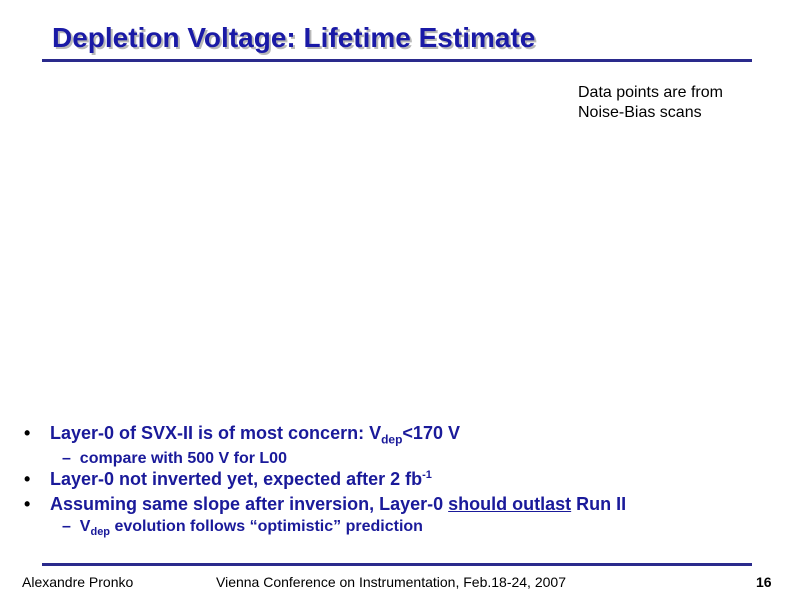 Image resolution: width=792 pixels, height=612 pixels. What do you see at coordinates (174, 458) in the screenshot?
I see `bullet-1-subitem: – compare with 500 V for L00` at bounding box center [174, 458].